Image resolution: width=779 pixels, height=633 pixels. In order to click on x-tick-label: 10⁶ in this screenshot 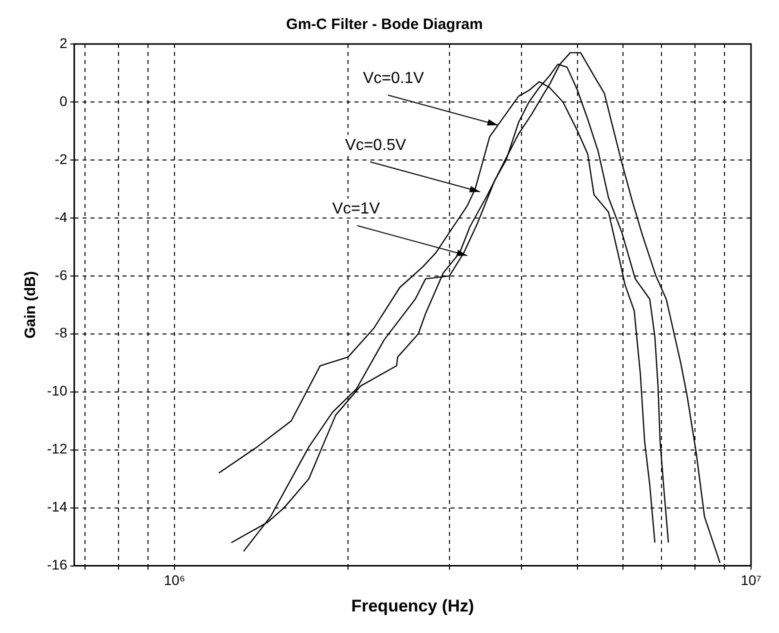, I will do `click(175, 580)`.